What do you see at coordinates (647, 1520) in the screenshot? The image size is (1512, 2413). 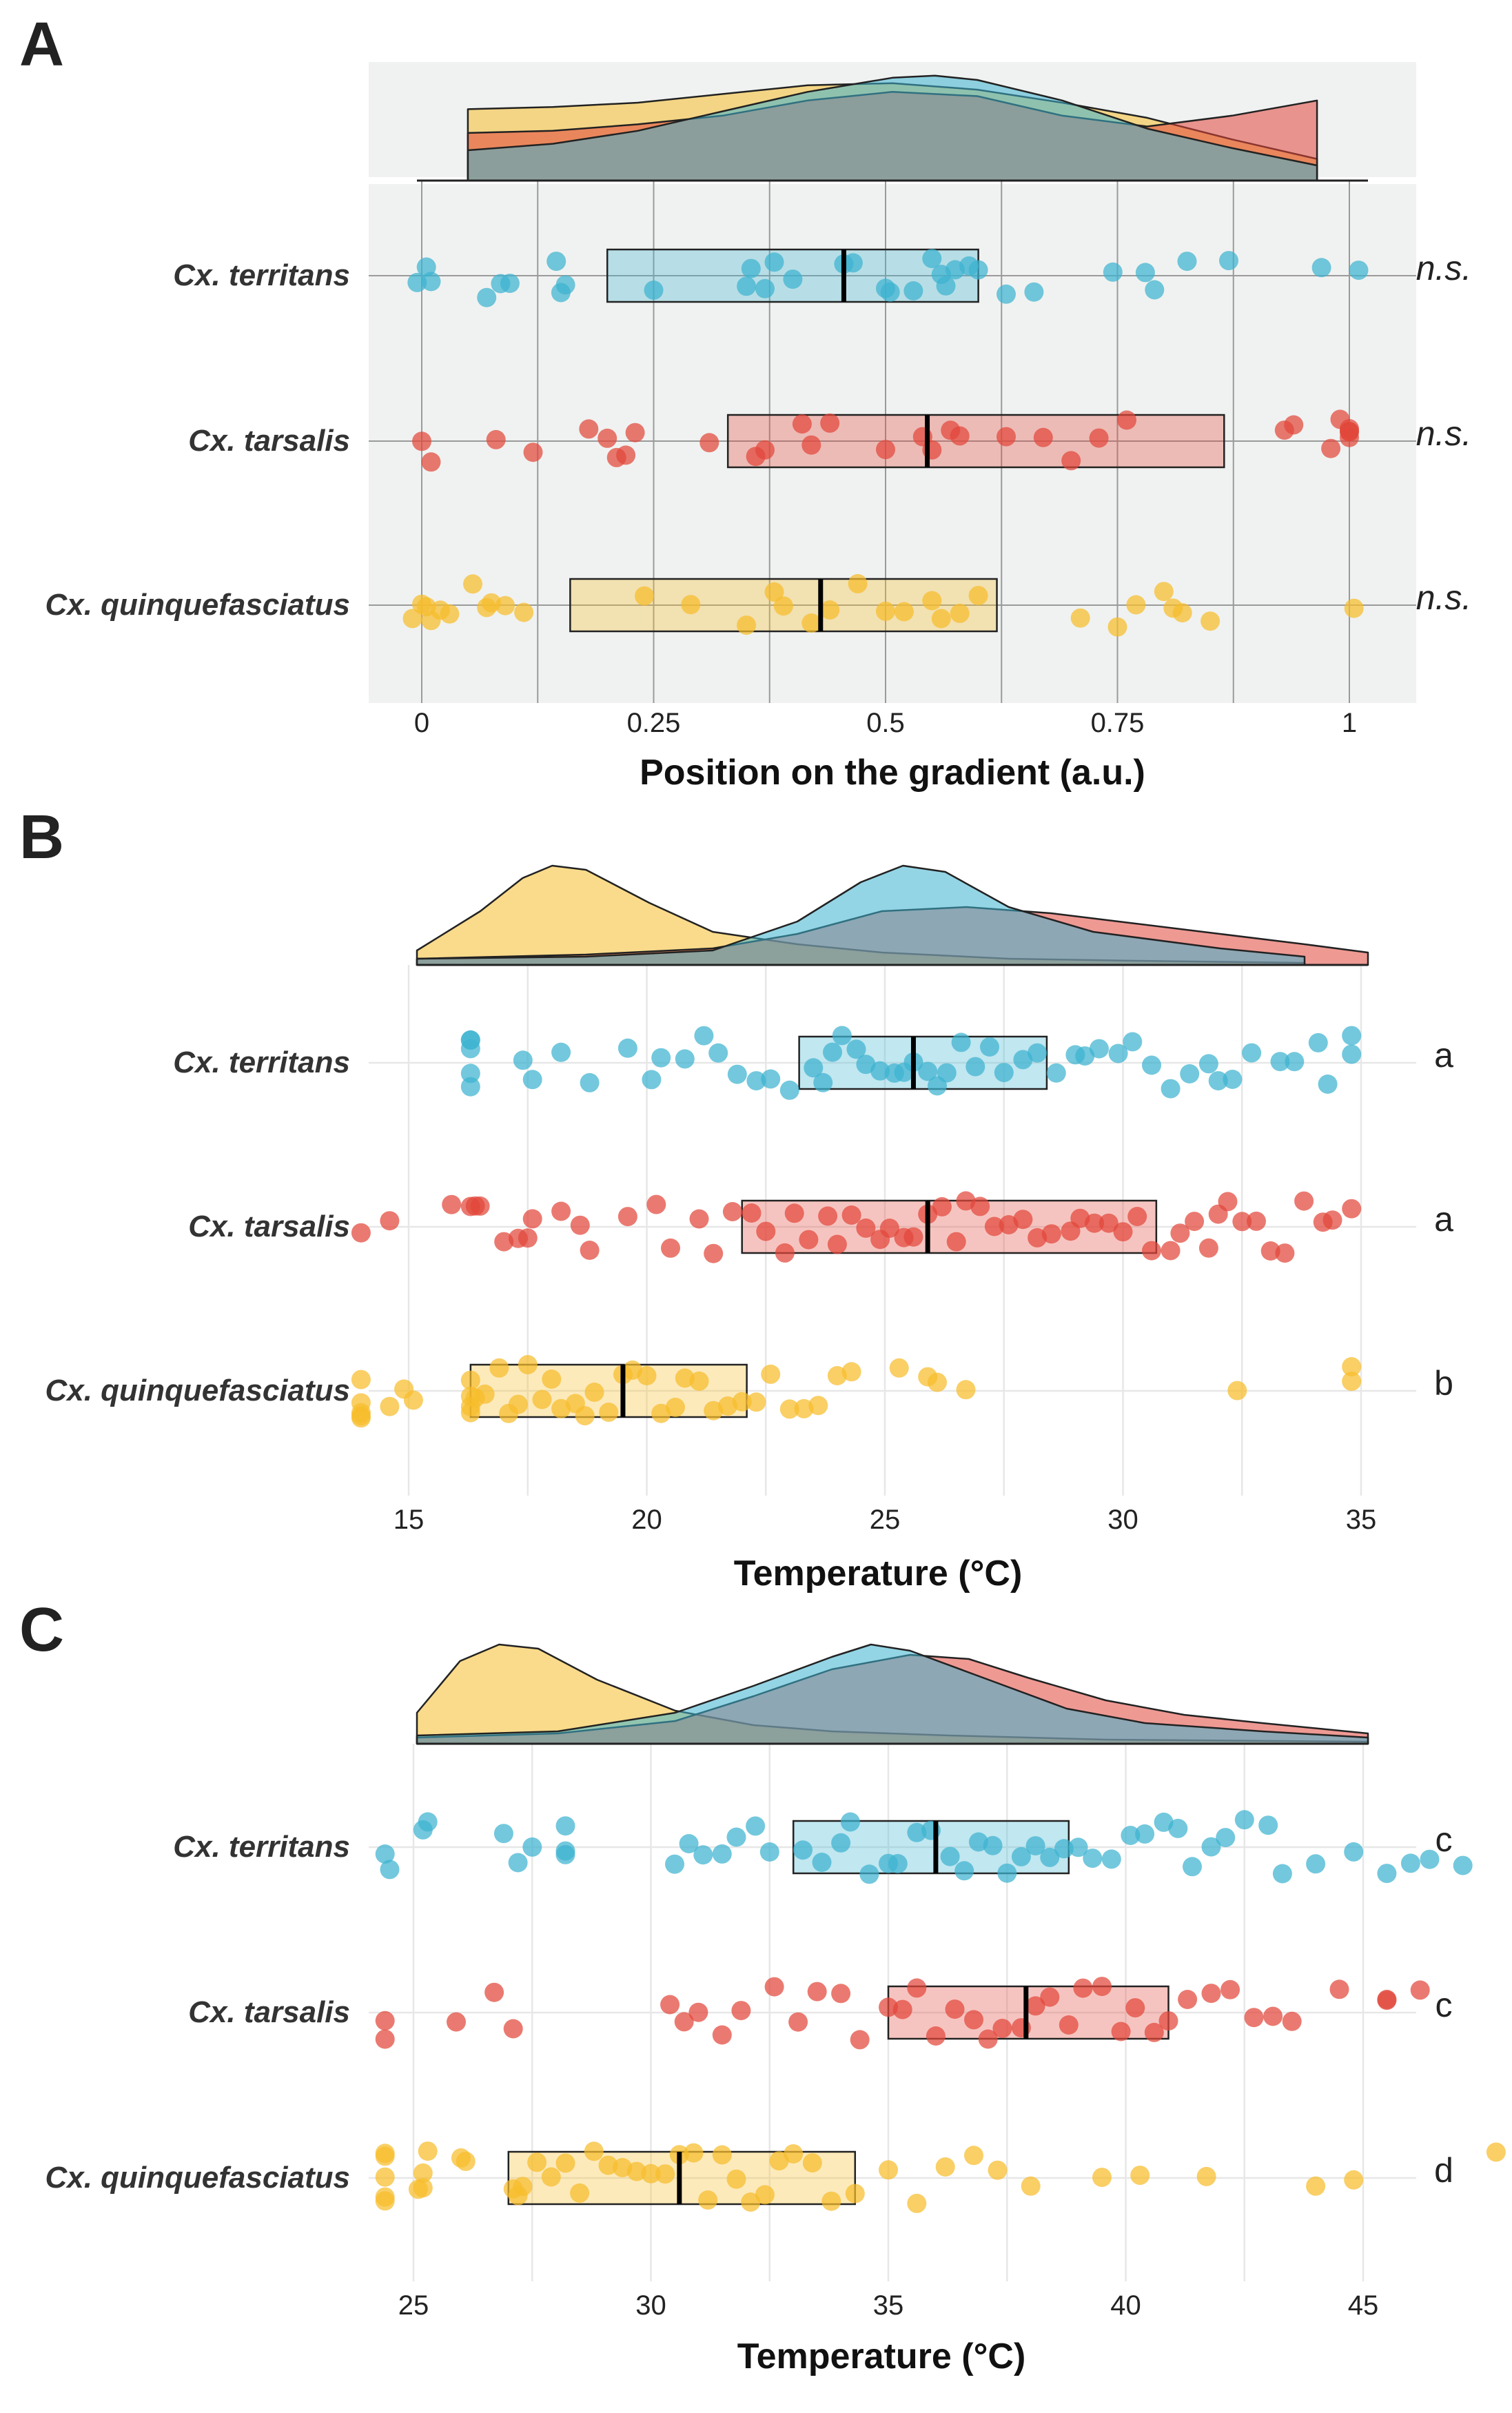 I see `tick-label: 20` at bounding box center [647, 1520].